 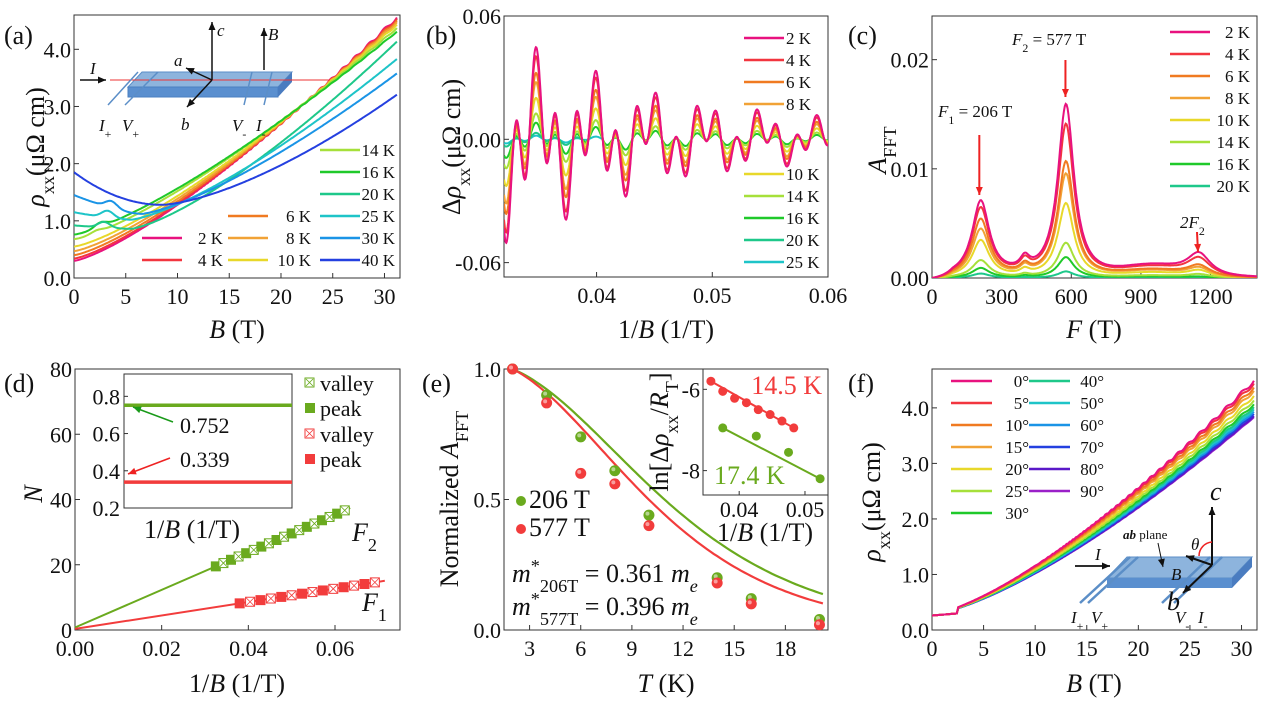 What do you see at coordinates (18, 35) in the screenshot?
I see `panel-label-a: (a)` at bounding box center [18, 35].